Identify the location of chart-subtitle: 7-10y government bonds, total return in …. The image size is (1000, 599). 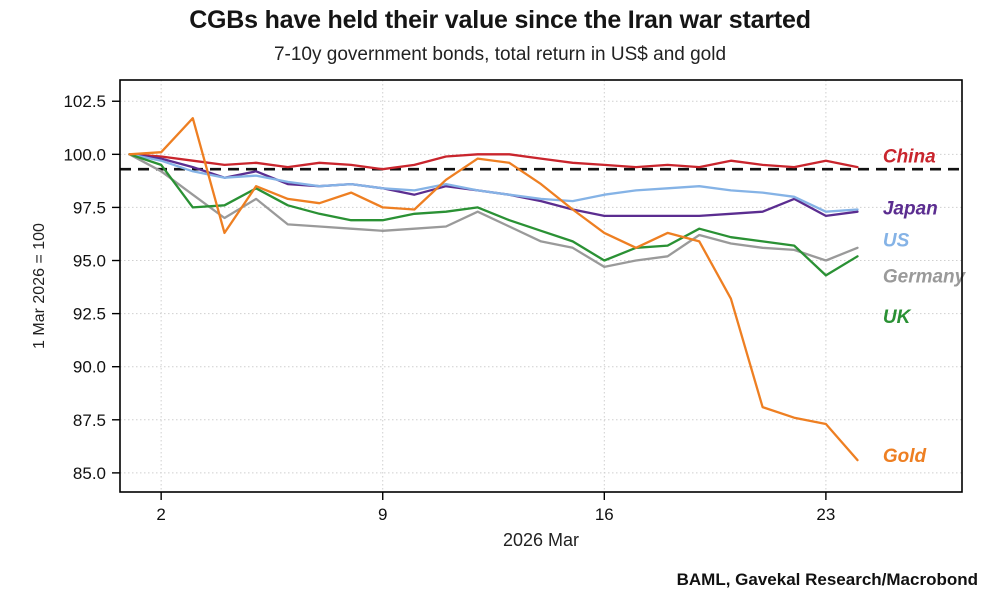
(500, 54).